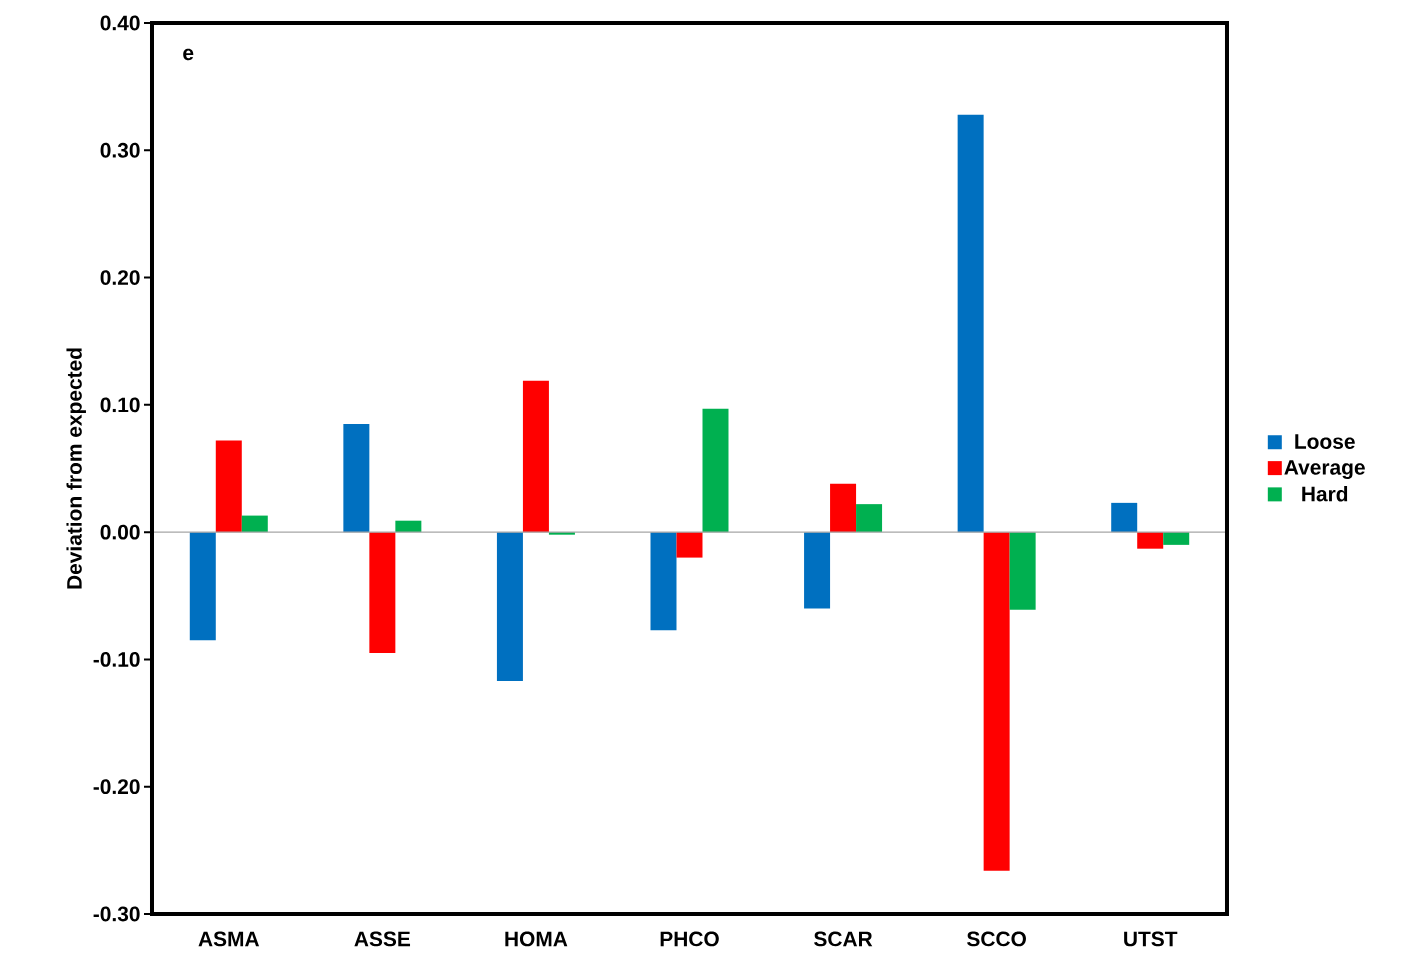  Describe the element at coordinates (188, 54) in the screenshot. I see `annotation: e` at that location.